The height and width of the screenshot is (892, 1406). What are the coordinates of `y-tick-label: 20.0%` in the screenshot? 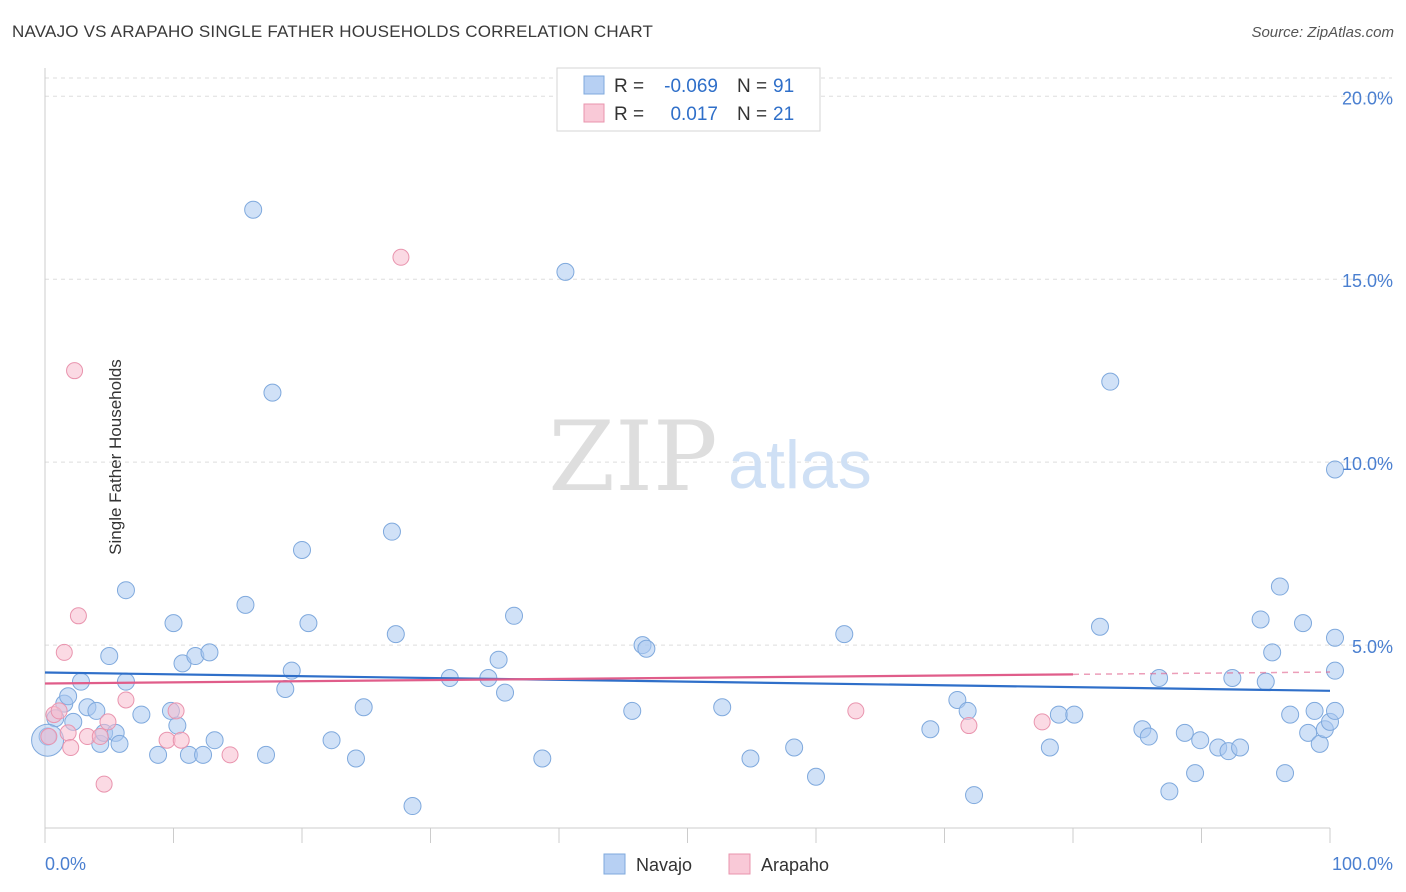 It's located at (1367, 98).